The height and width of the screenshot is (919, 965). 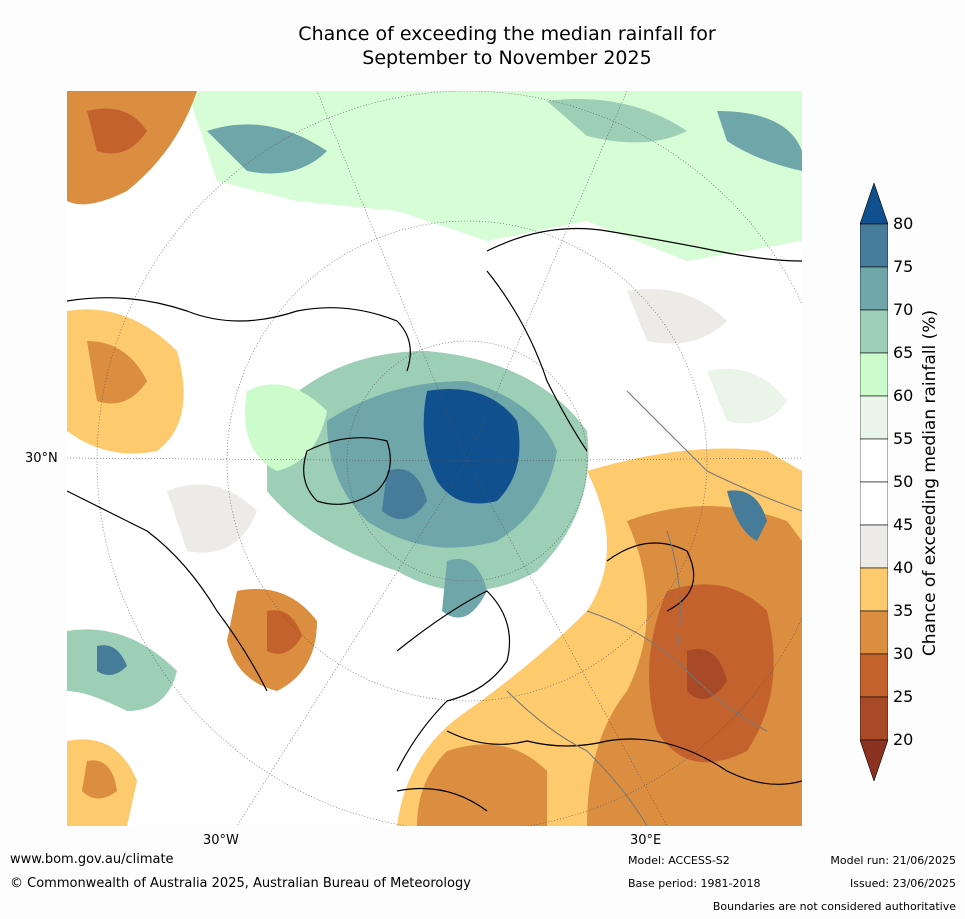 I want to click on colorbar-tick-label: 70, so click(x=903, y=309).